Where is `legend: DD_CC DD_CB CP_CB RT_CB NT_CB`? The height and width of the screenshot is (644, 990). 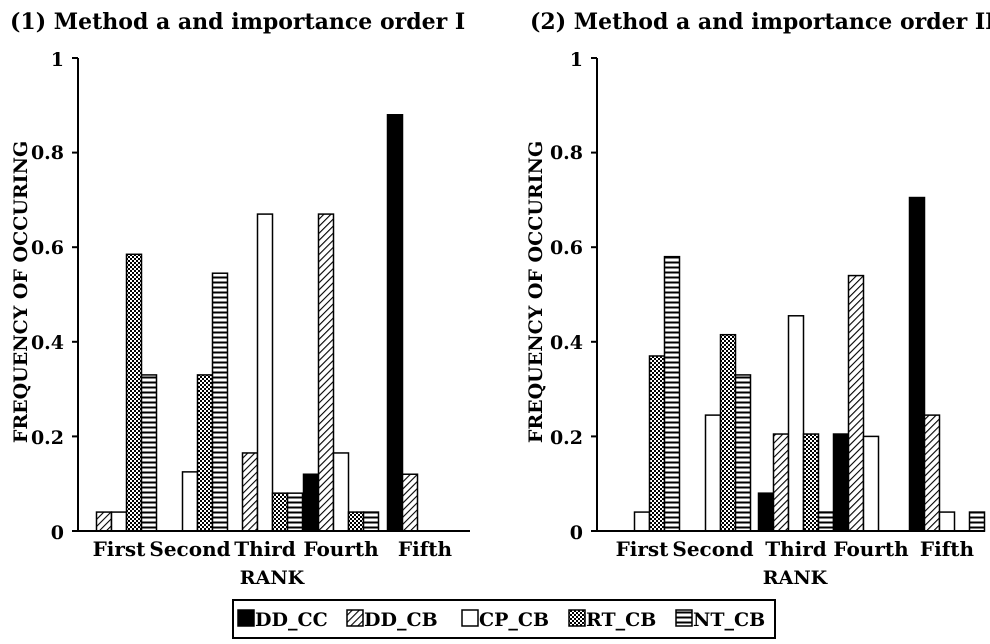
legend: DD_CC DD_CB CP_CB RT_CB NT_CB is located at coordinates (504, 619).